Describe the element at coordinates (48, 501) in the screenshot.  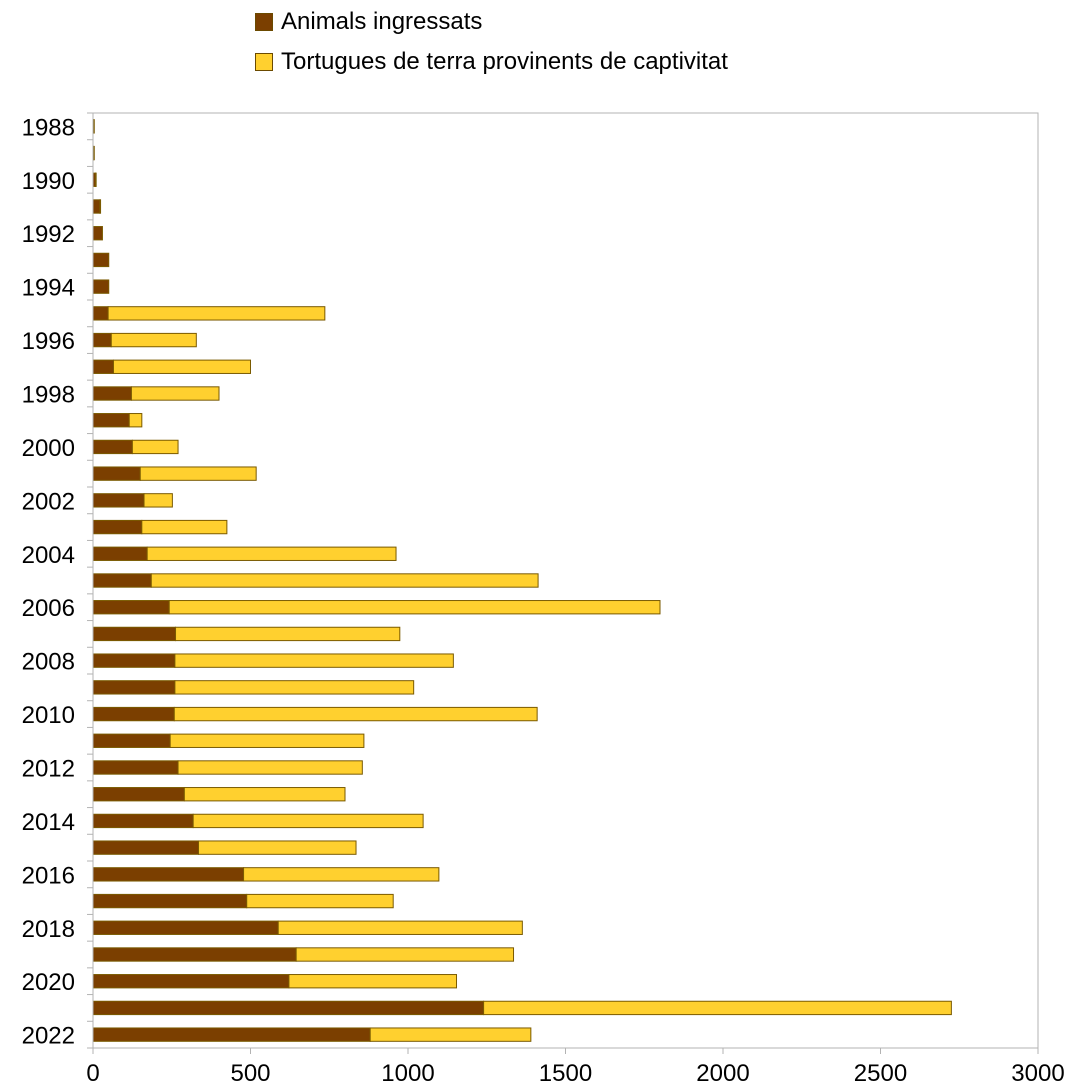
I see `y-tick-label-2002: 2002` at that location.